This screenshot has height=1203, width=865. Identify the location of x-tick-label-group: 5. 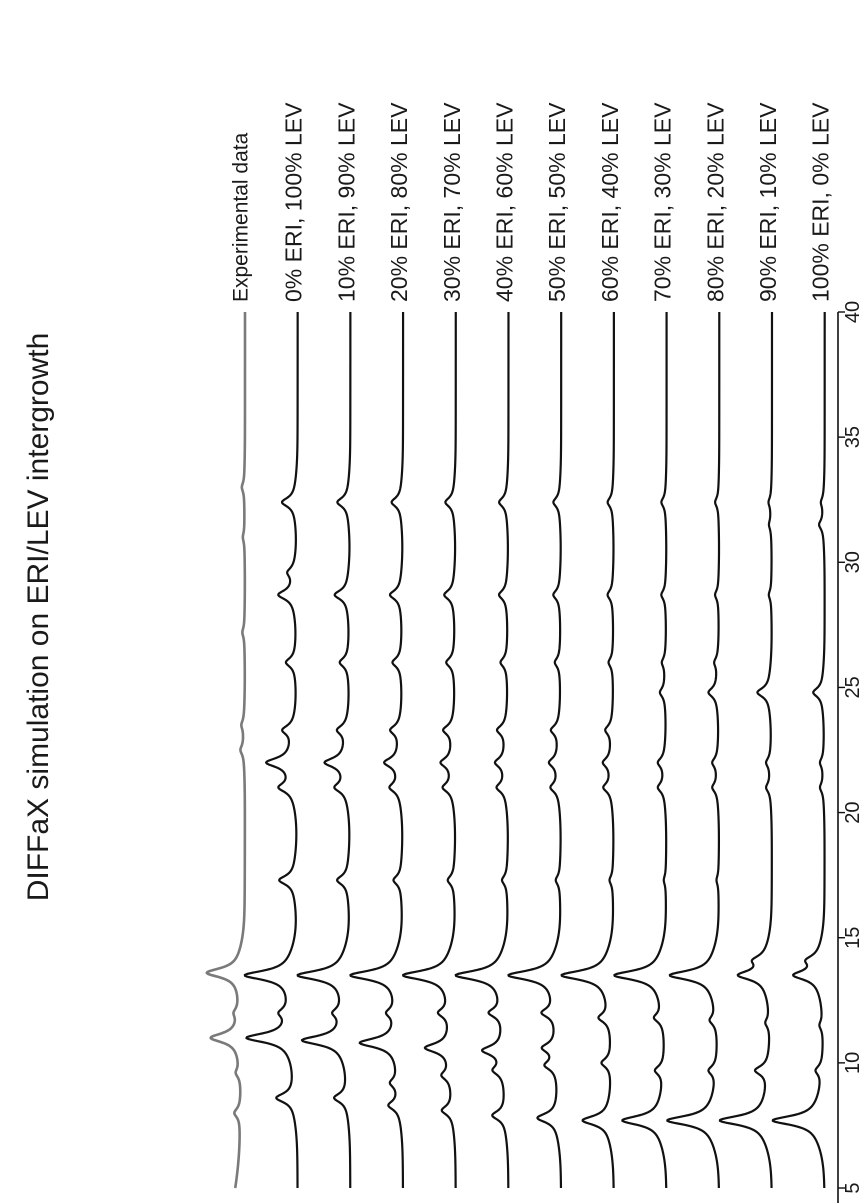
(853, 1187).